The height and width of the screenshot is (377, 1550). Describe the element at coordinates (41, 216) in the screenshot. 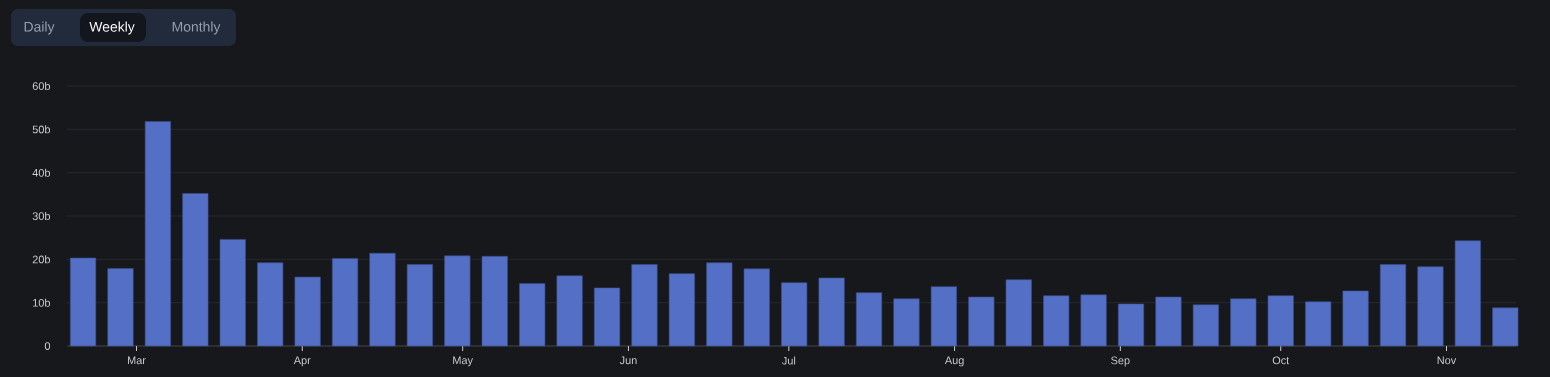

I see `y-tick-label: 30b` at that location.